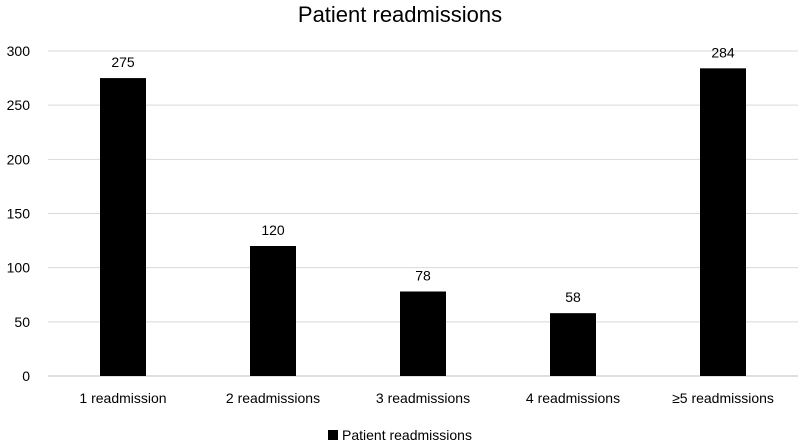  I want to click on chart-title: Patient readmissions, so click(400, 14).